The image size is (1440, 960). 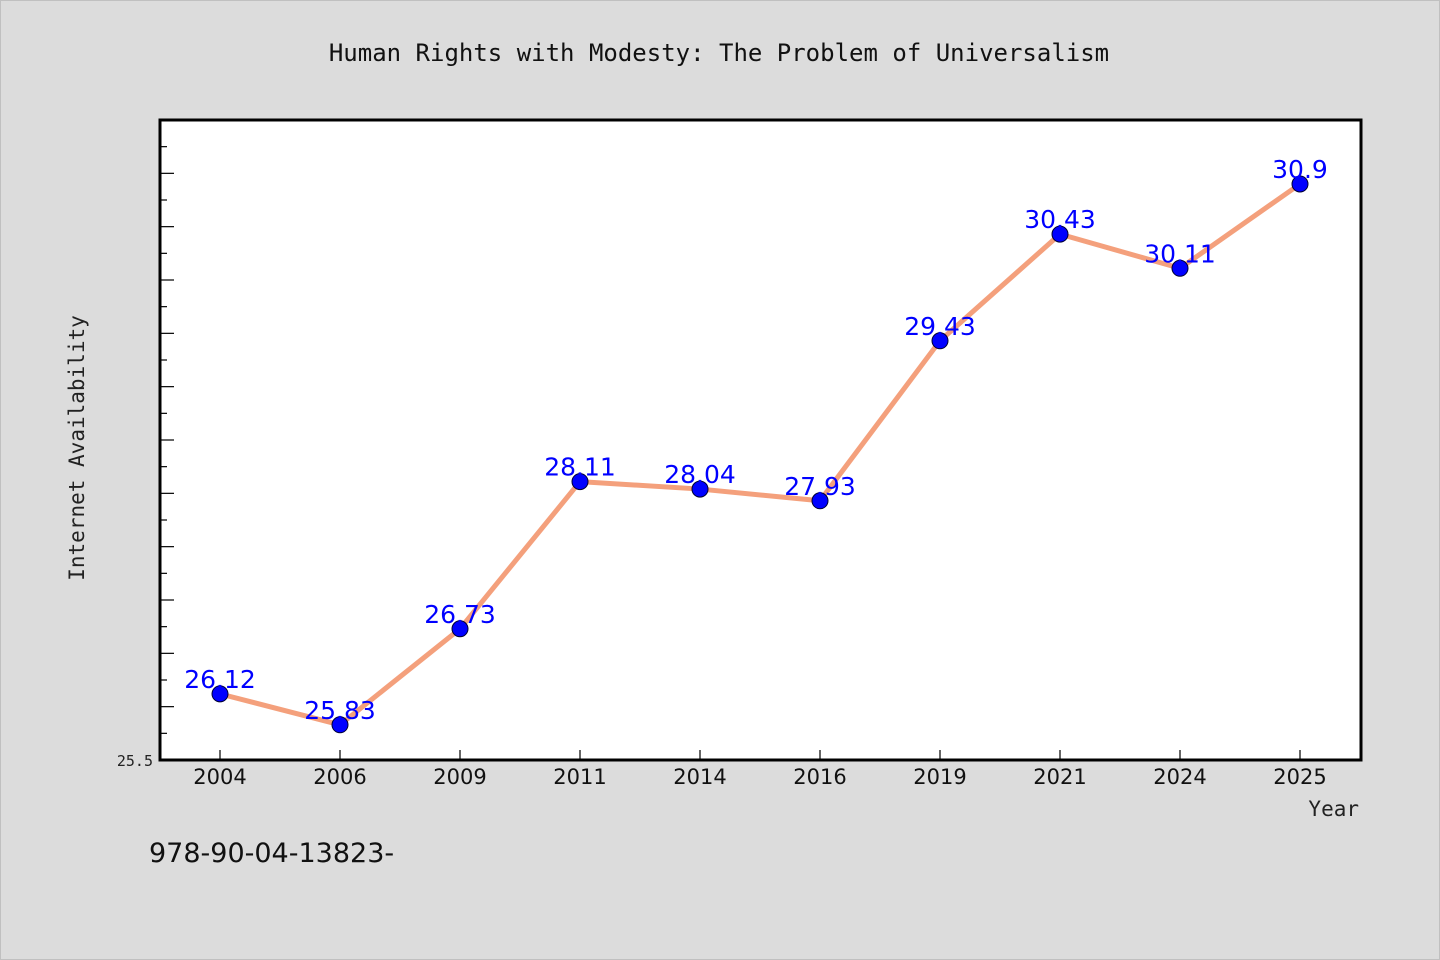 I want to click on footer-code: 978-90-04-13823-, so click(x=271, y=853).